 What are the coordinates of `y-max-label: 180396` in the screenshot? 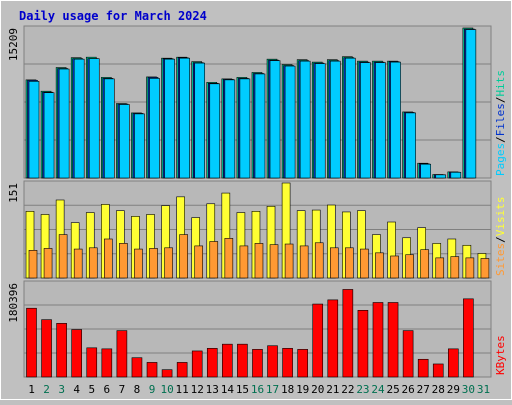 It's located at (13, 303).